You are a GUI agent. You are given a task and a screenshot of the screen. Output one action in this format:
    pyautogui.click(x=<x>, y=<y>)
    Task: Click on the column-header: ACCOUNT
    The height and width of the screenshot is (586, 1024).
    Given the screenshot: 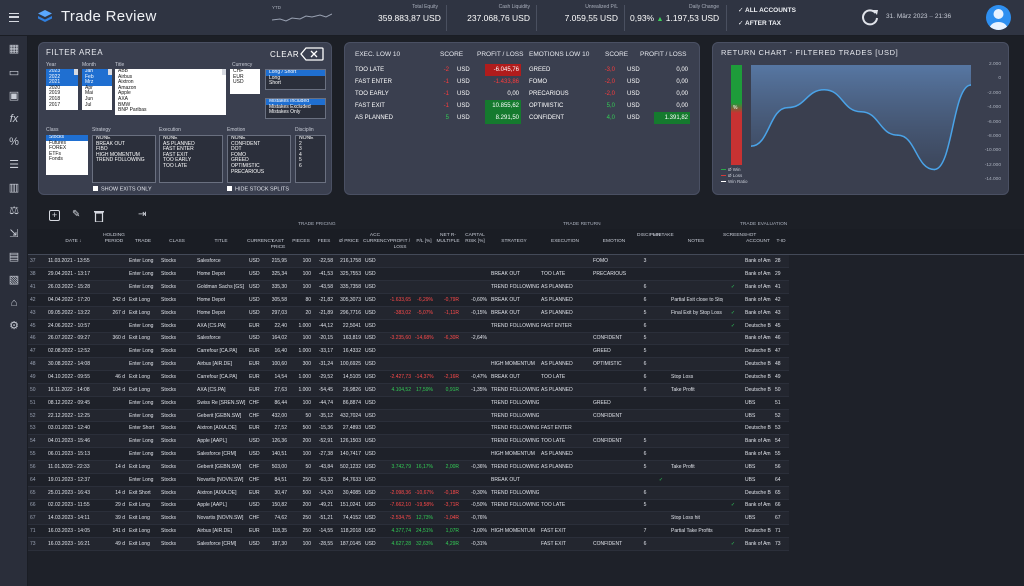 What is the action you would take?
    pyautogui.click(x=758, y=241)
    